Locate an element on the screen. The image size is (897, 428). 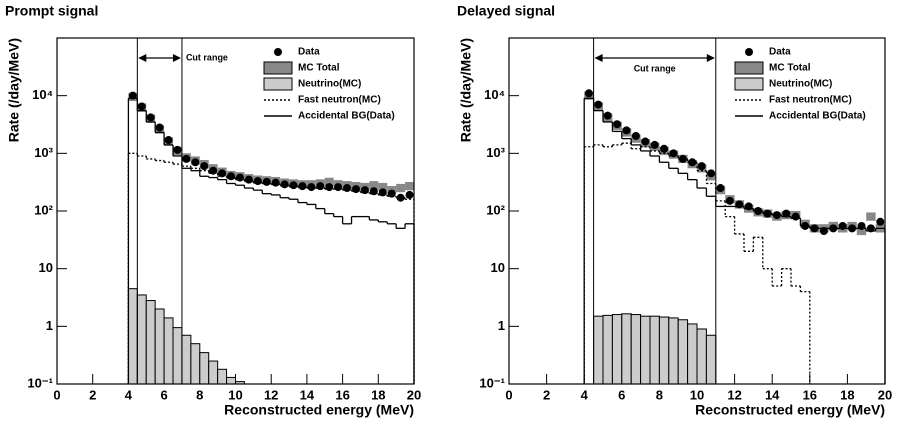
x-tick-label: 20 is located at coordinates (414, 394).